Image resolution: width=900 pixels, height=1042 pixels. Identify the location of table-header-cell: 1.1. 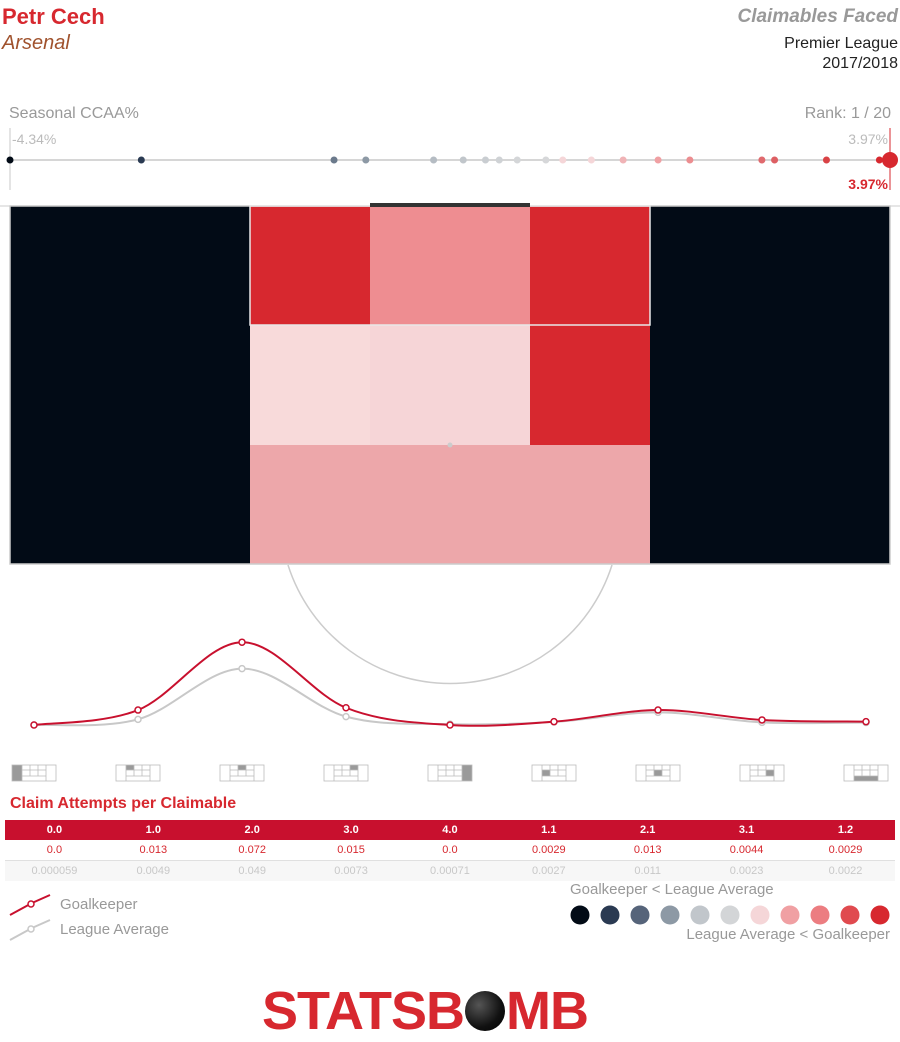
(549, 830).